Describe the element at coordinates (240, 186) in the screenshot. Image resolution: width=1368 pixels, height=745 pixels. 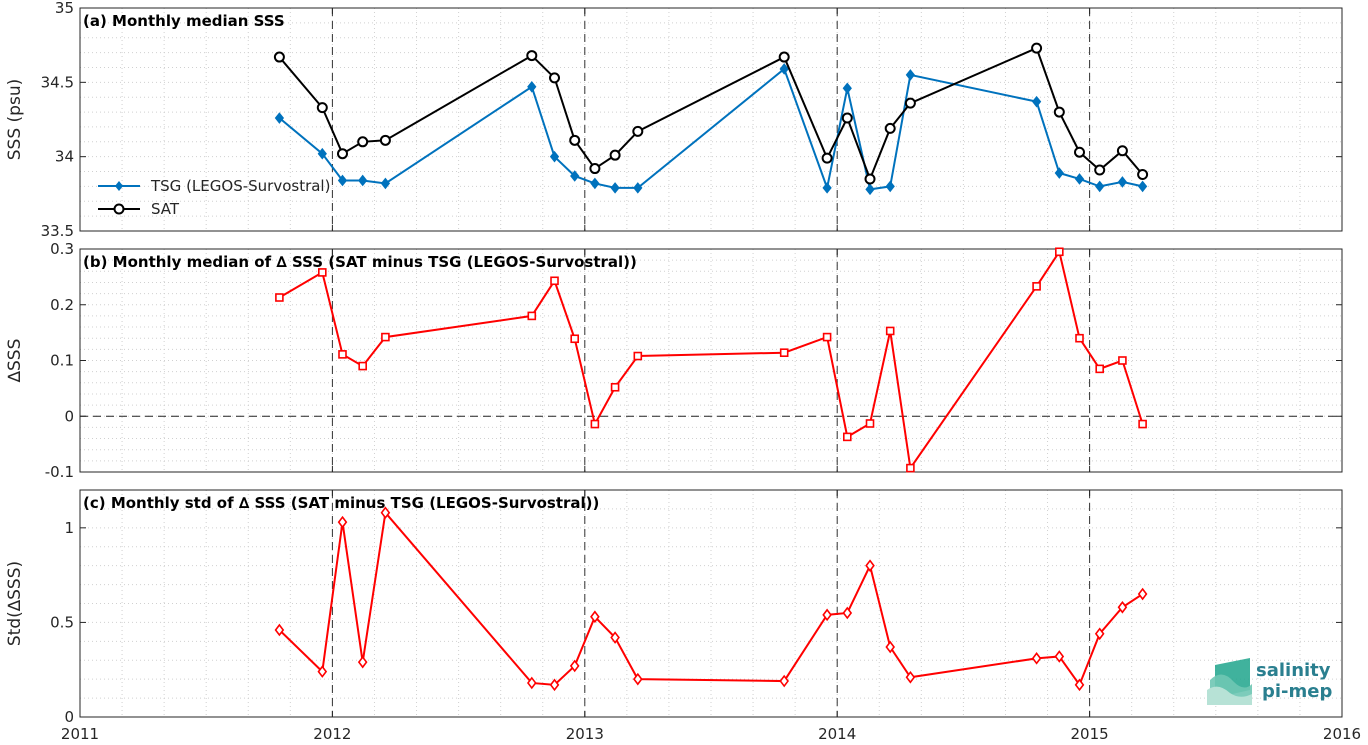
I see `legend-label: TSG (LEGOS-Survostral)` at that location.